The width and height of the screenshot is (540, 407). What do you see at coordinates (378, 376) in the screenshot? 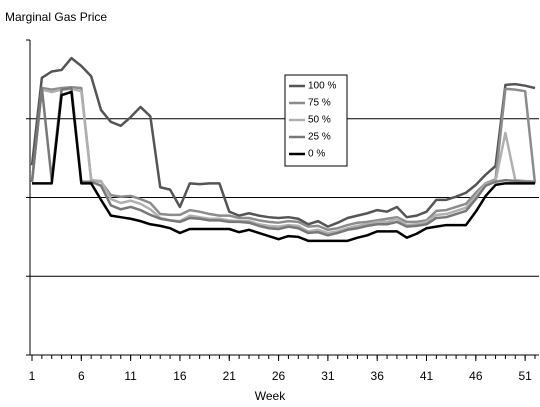
I see `x-tick-label: 36` at bounding box center [378, 376].